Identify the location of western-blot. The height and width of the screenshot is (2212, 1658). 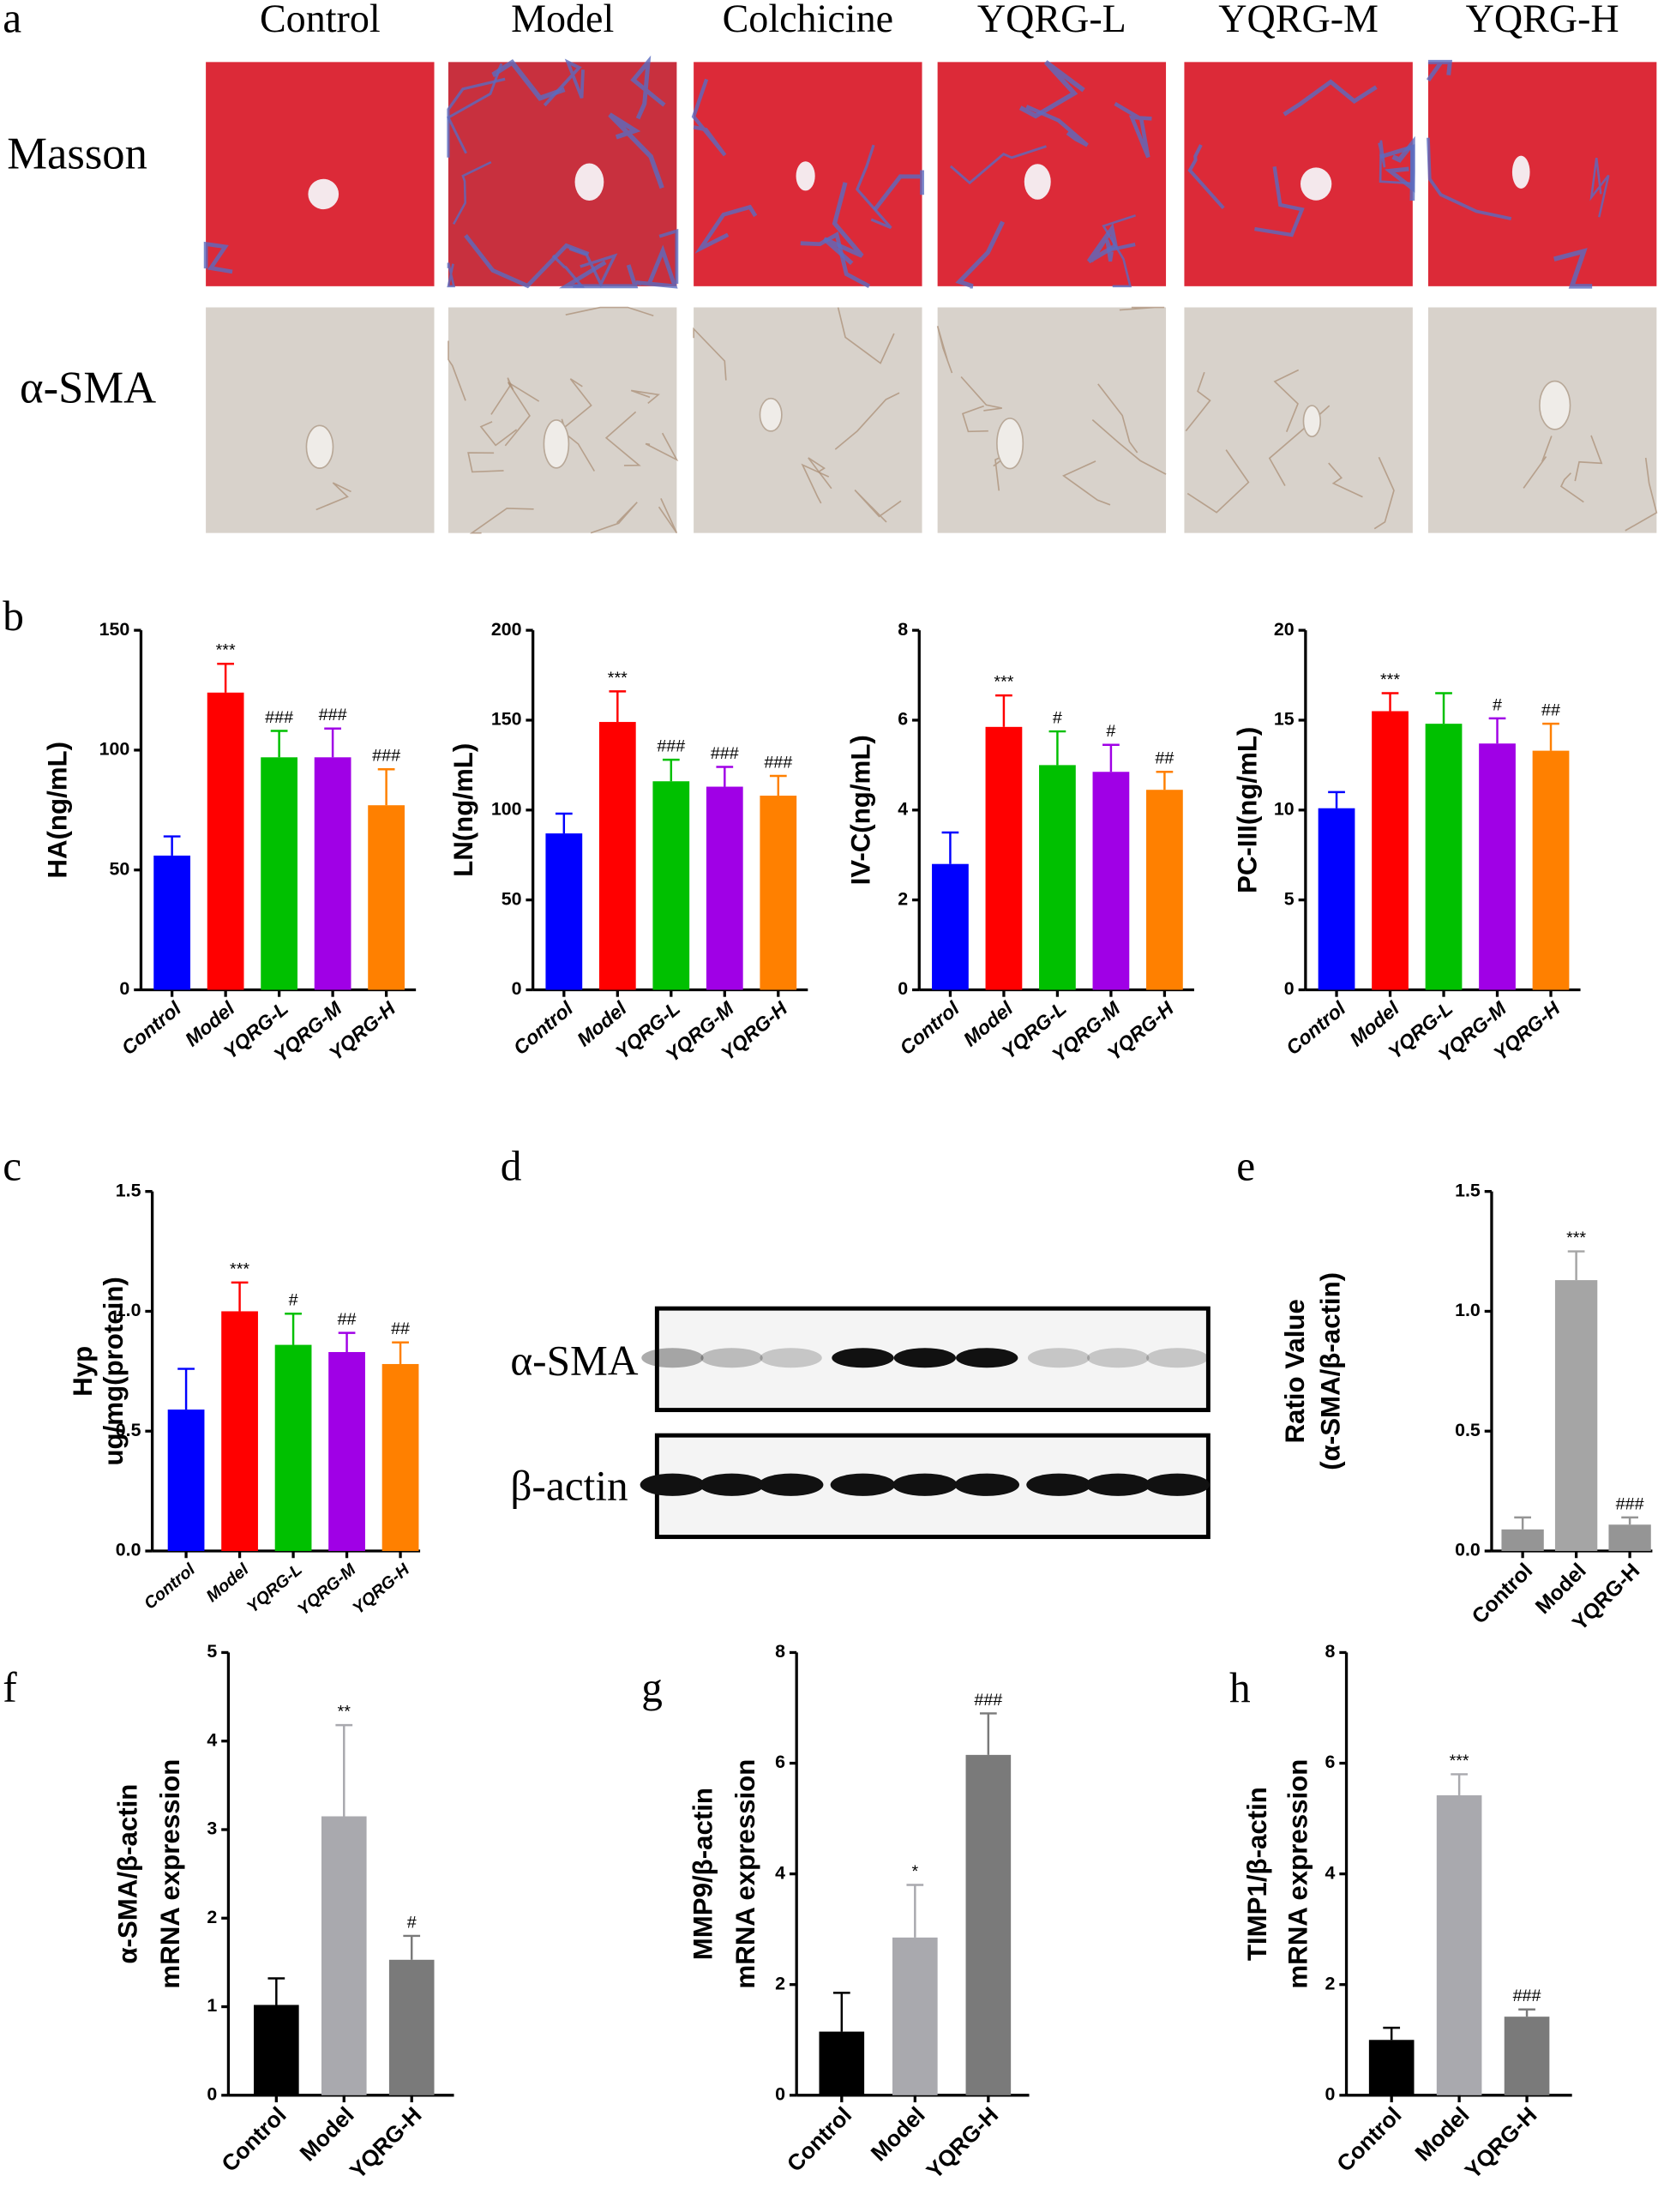
(925, 1423).